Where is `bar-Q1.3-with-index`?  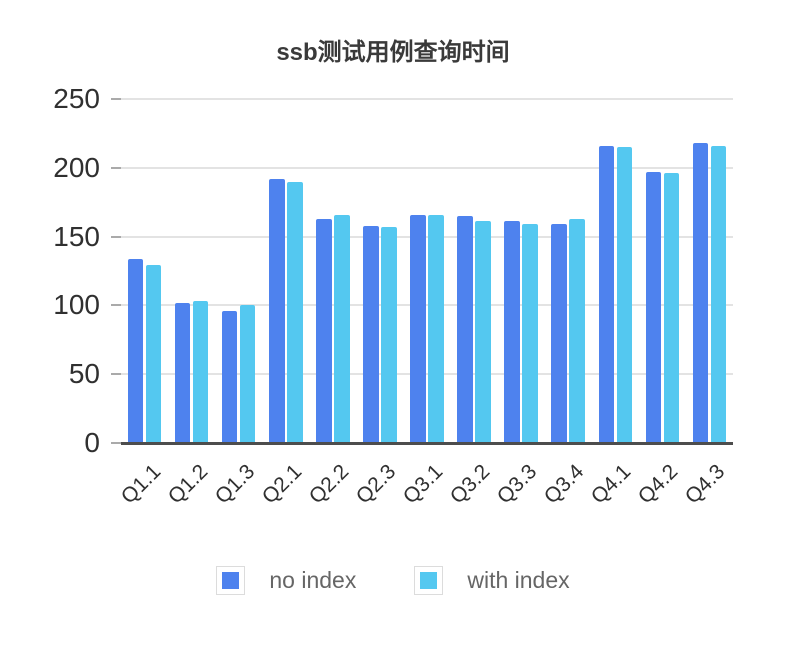 bar-Q1.3-with-index is located at coordinates (247, 374).